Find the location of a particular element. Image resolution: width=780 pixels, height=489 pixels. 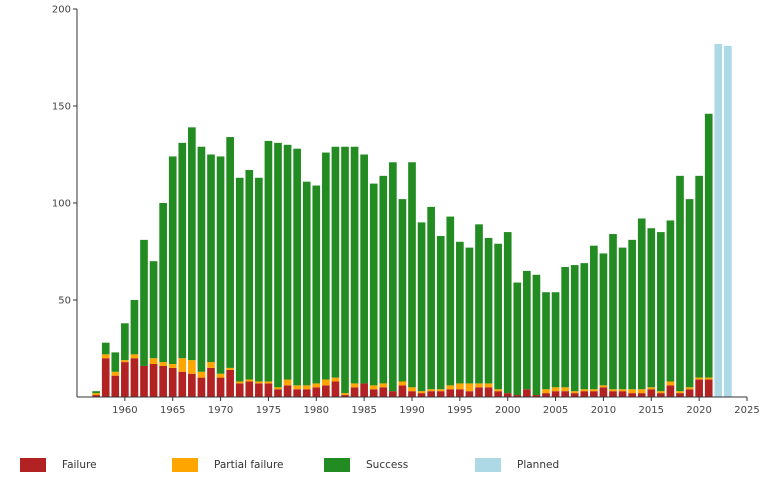

bar-partial-2013 is located at coordinates (632, 391).